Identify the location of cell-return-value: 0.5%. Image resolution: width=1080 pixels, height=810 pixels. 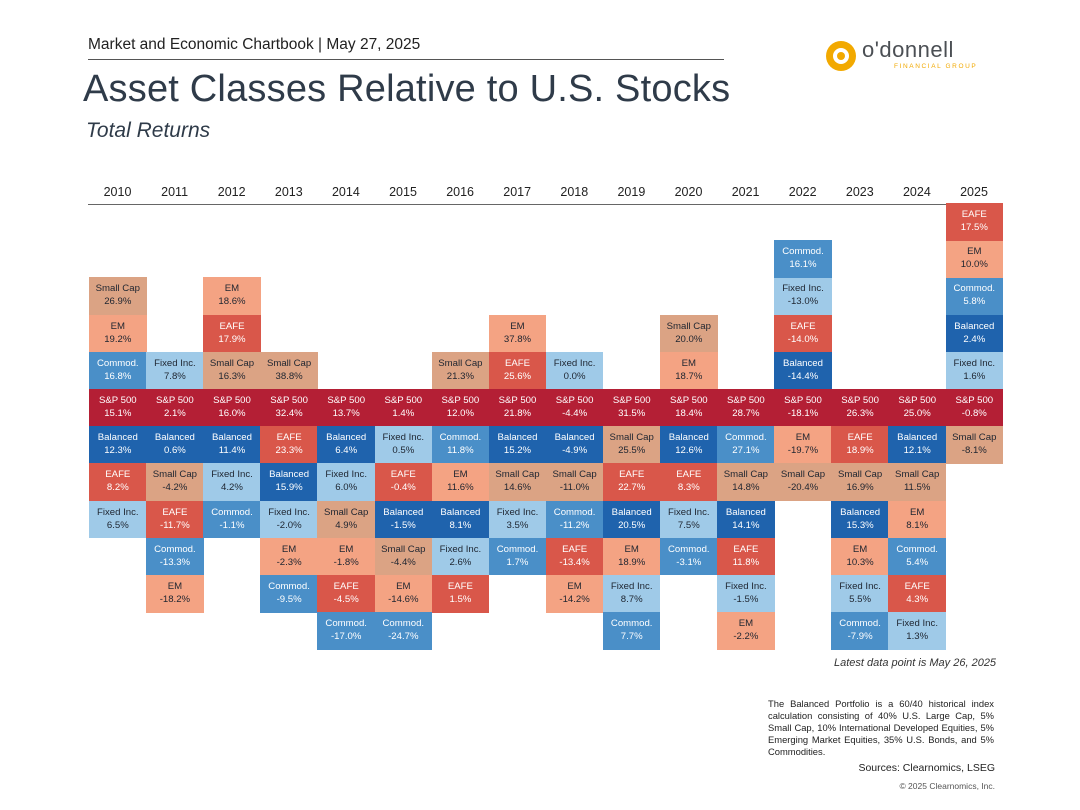
(403, 451).